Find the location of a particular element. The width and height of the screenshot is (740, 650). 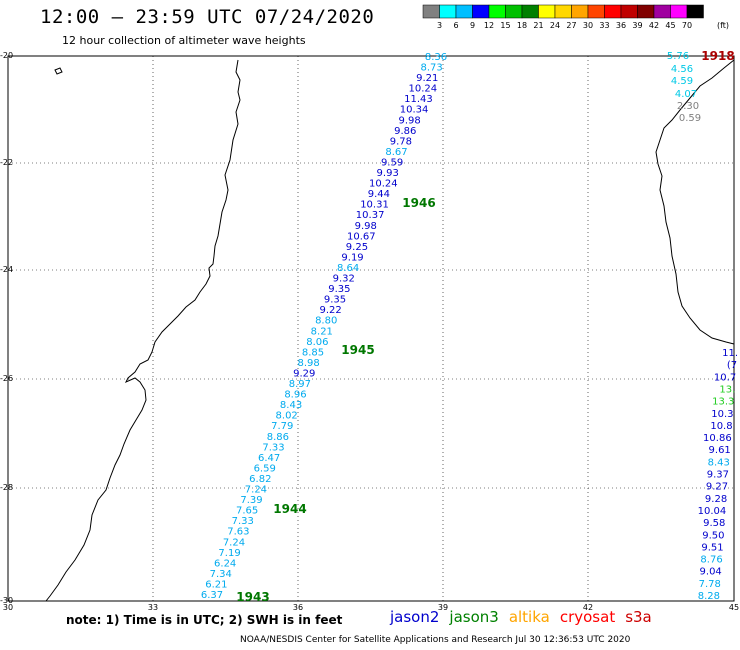

lon-tick: 39 is located at coordinates (443, 607).